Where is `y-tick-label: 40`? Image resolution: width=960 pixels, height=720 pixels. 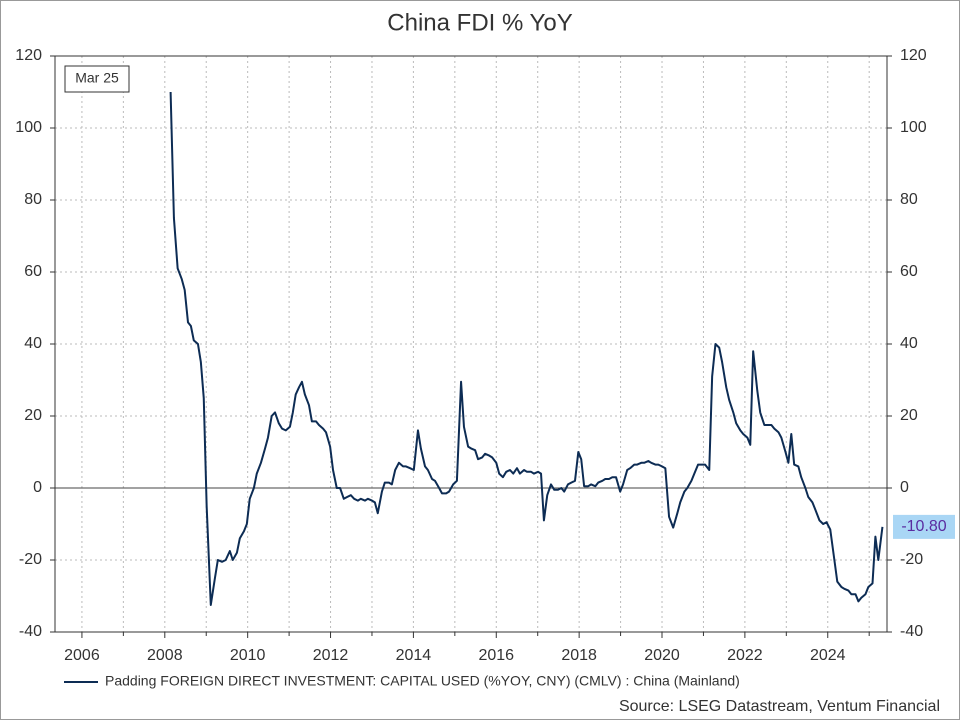 y-tick-label: 40 is located at coordinates (33, 343).